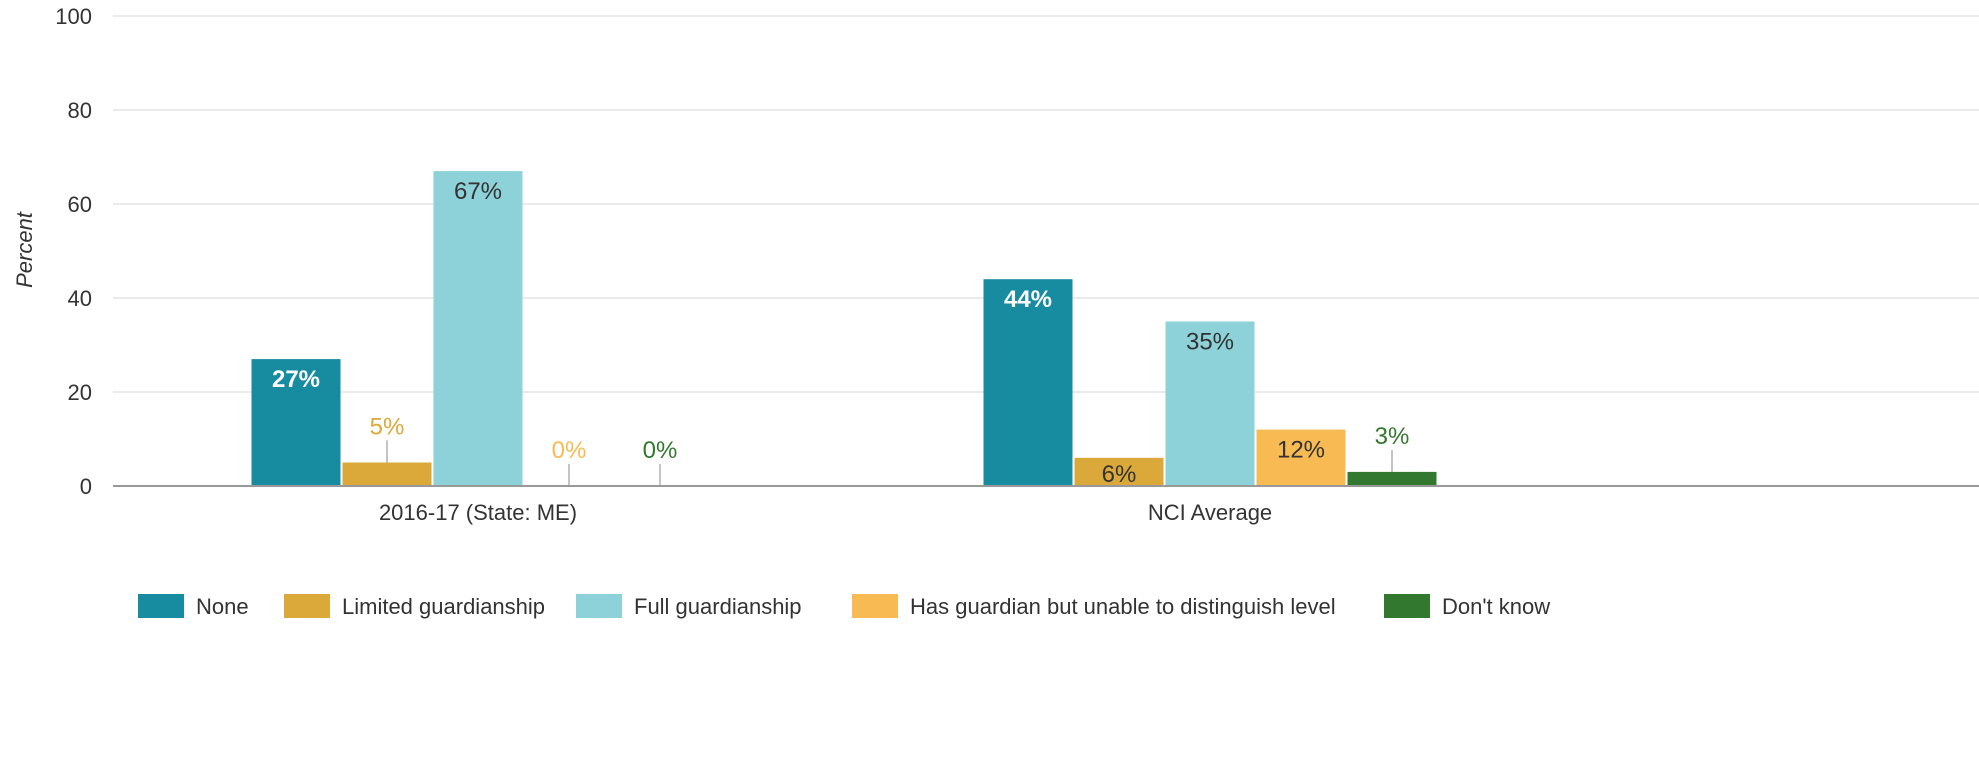  What do you see at coordinates (80, 298) in the screenshot?
I see `y-tick-label: 40` at bounding box center [80, 298].